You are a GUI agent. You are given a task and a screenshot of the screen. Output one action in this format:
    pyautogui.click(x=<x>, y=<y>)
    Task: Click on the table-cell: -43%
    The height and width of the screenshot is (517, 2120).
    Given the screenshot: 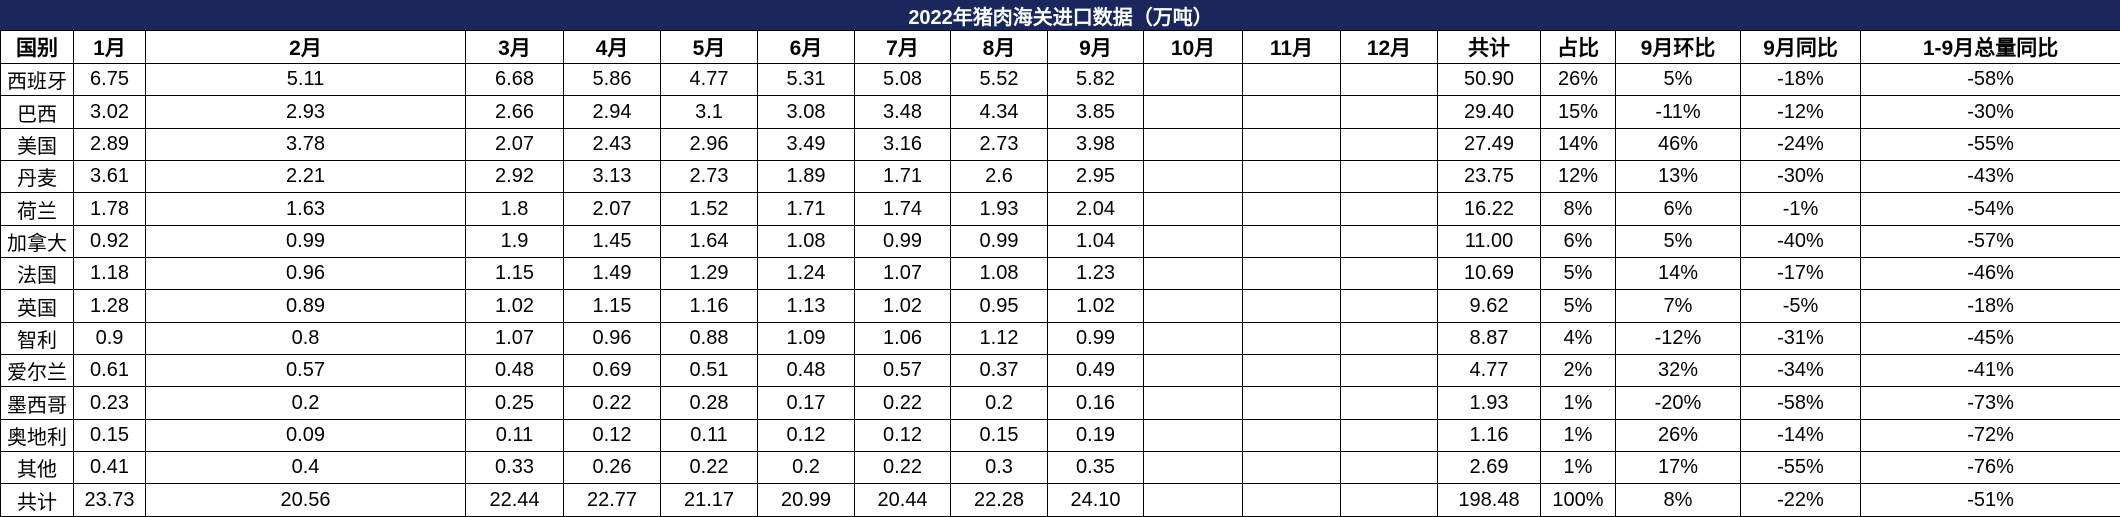 What is the action you would take?
    pyautogui.click(x=1989, y=177)
    